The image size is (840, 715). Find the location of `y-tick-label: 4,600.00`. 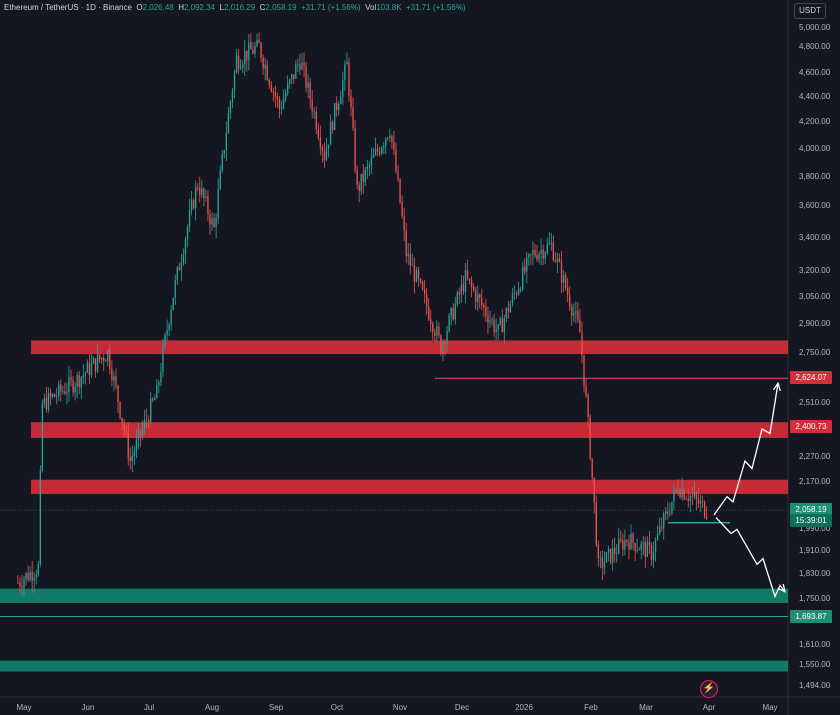

y-tick-label: 4,600.00 is located at coordinates (815, 72).